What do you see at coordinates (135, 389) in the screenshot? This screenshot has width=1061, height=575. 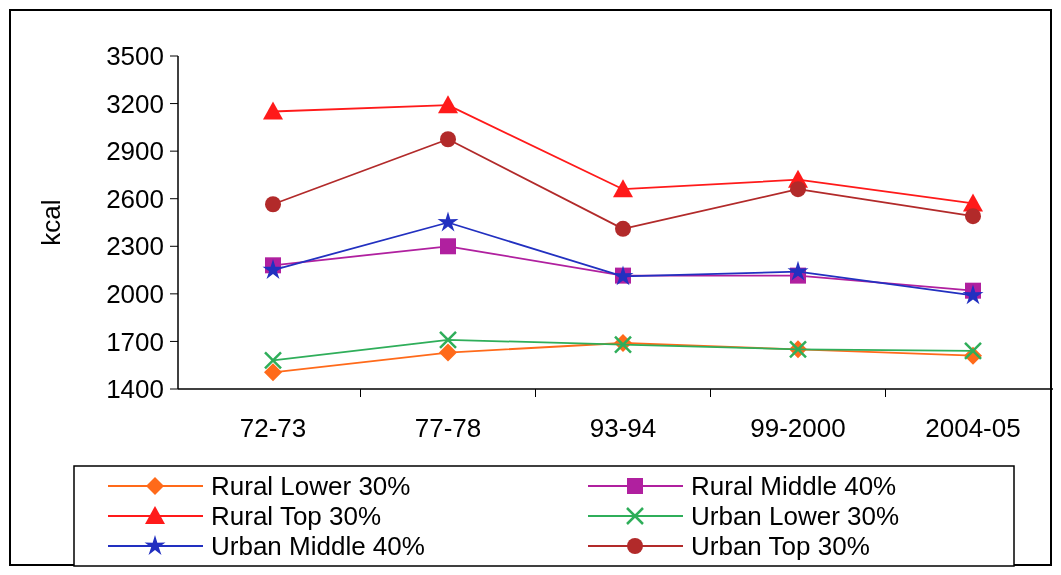 I see `y-tick-label: 1400` at bounding box center [135, 389].